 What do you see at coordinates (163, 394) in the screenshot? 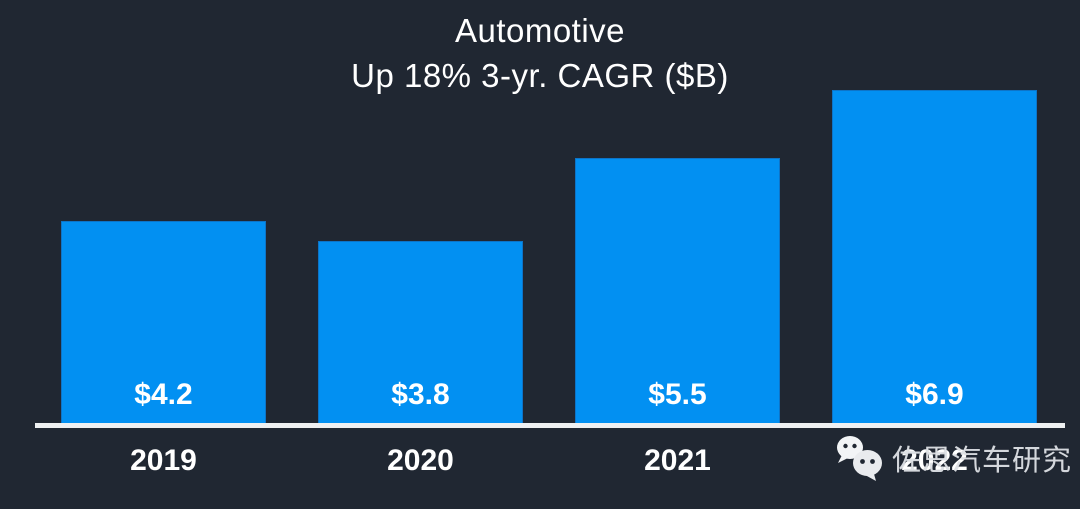
I see `bar-value-label: $4.2` at bounding box center [163, 394].